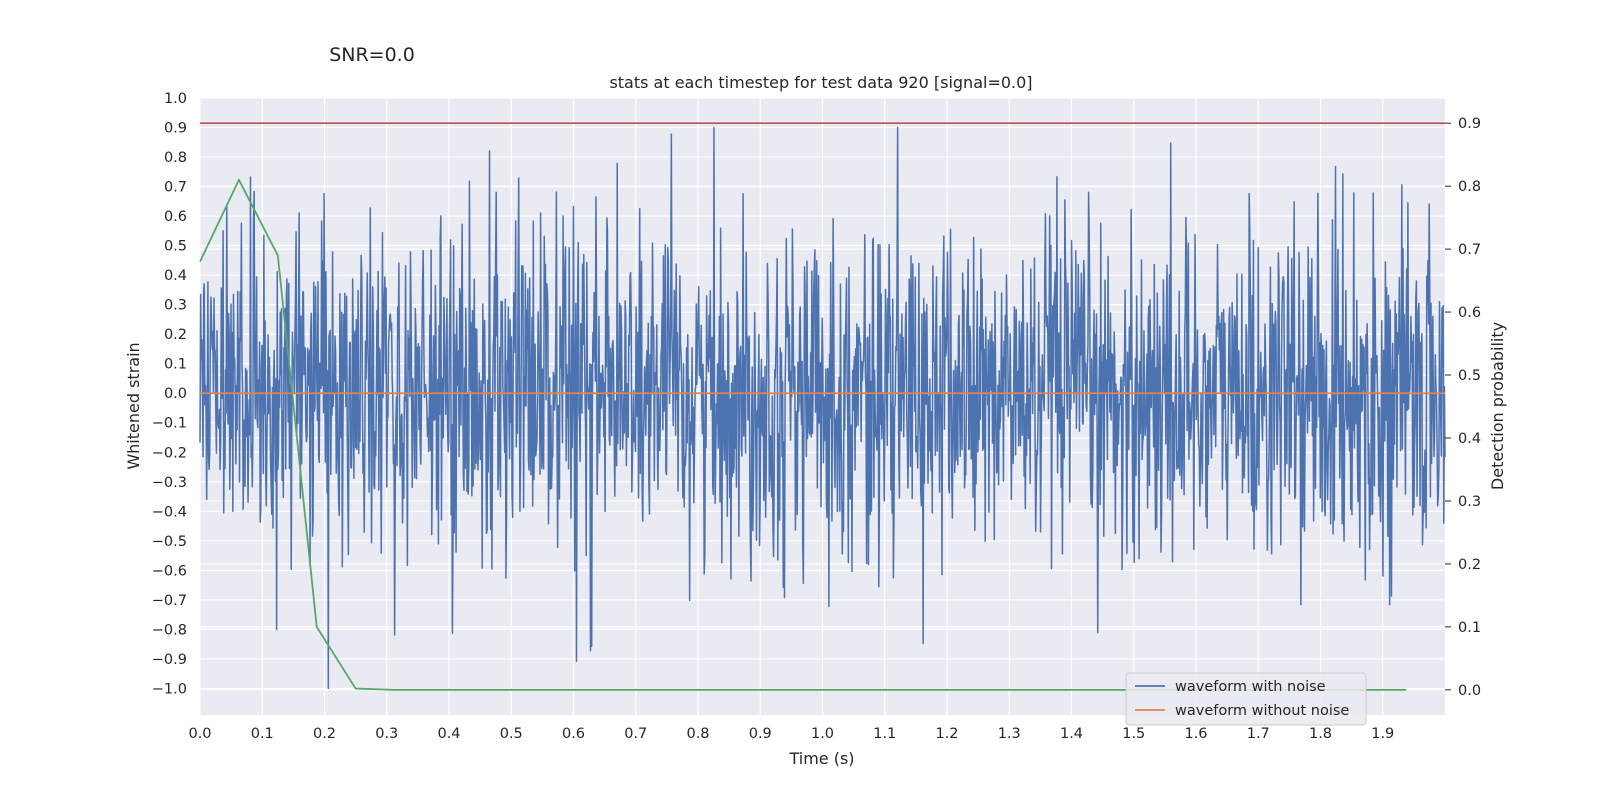 The width and height of the screenshot is (1600, 800). Describe the element at coordinates (1009, 734) in the screenshot. I see `x-tick-label: 1.3` at that location.